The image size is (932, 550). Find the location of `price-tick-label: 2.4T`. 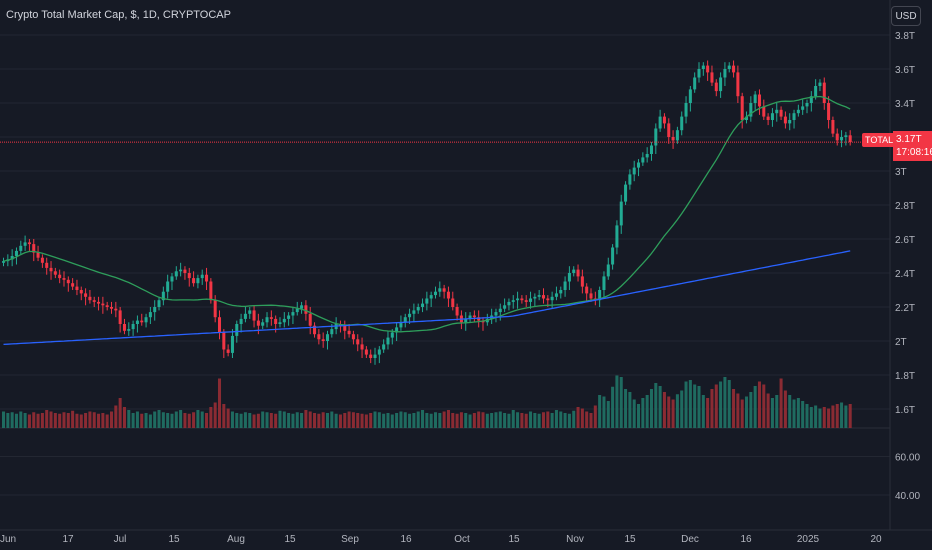

price-tick-label: 2.4T is located at coordinates (905, 274).